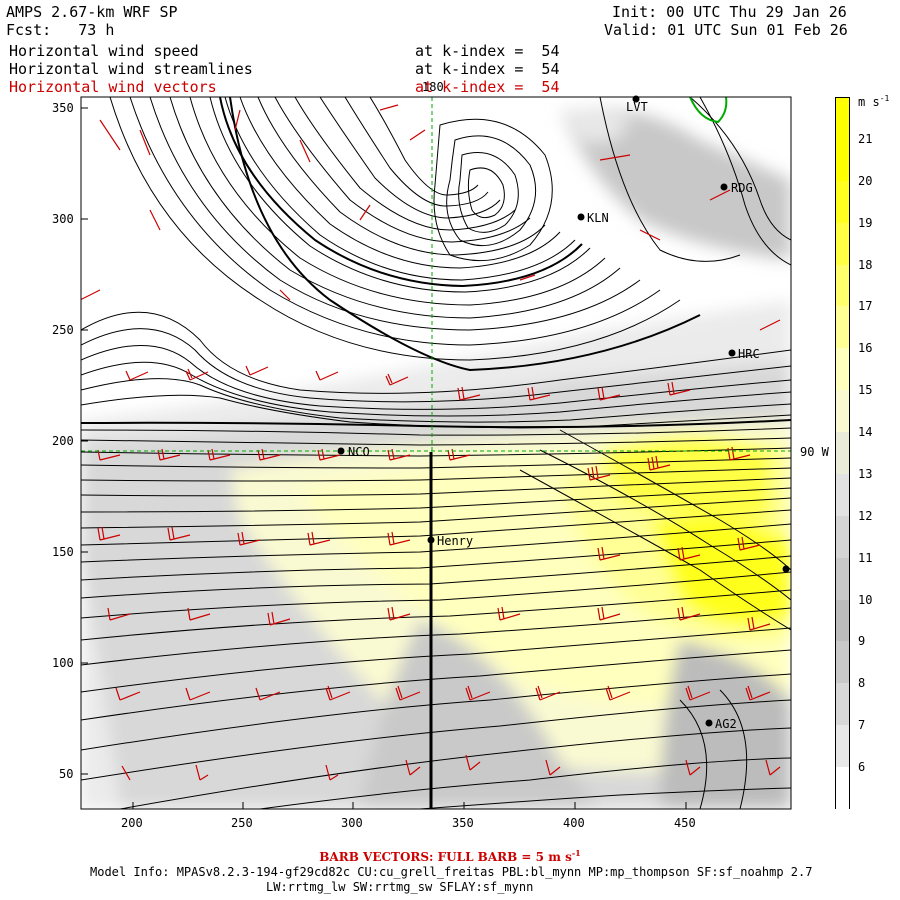 This screenshot has width=900, height=900. I want to click on station-label-henry: Henry, so click(455, 541).